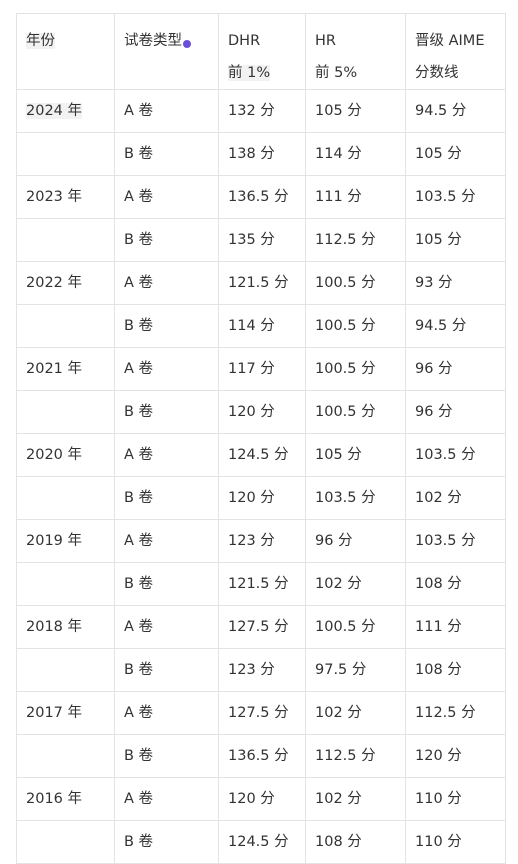  What do you see at coordinates (244, 41) in the screenshot?
I see `header-dhr-label: DHR` at bounding box center [244, 41].